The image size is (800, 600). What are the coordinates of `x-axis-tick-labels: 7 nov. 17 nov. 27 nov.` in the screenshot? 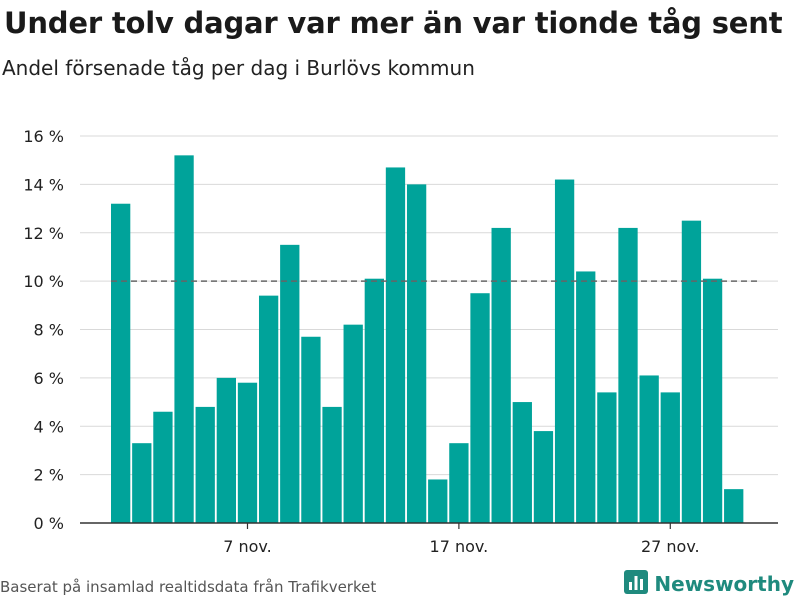 It's located at (461, 546).